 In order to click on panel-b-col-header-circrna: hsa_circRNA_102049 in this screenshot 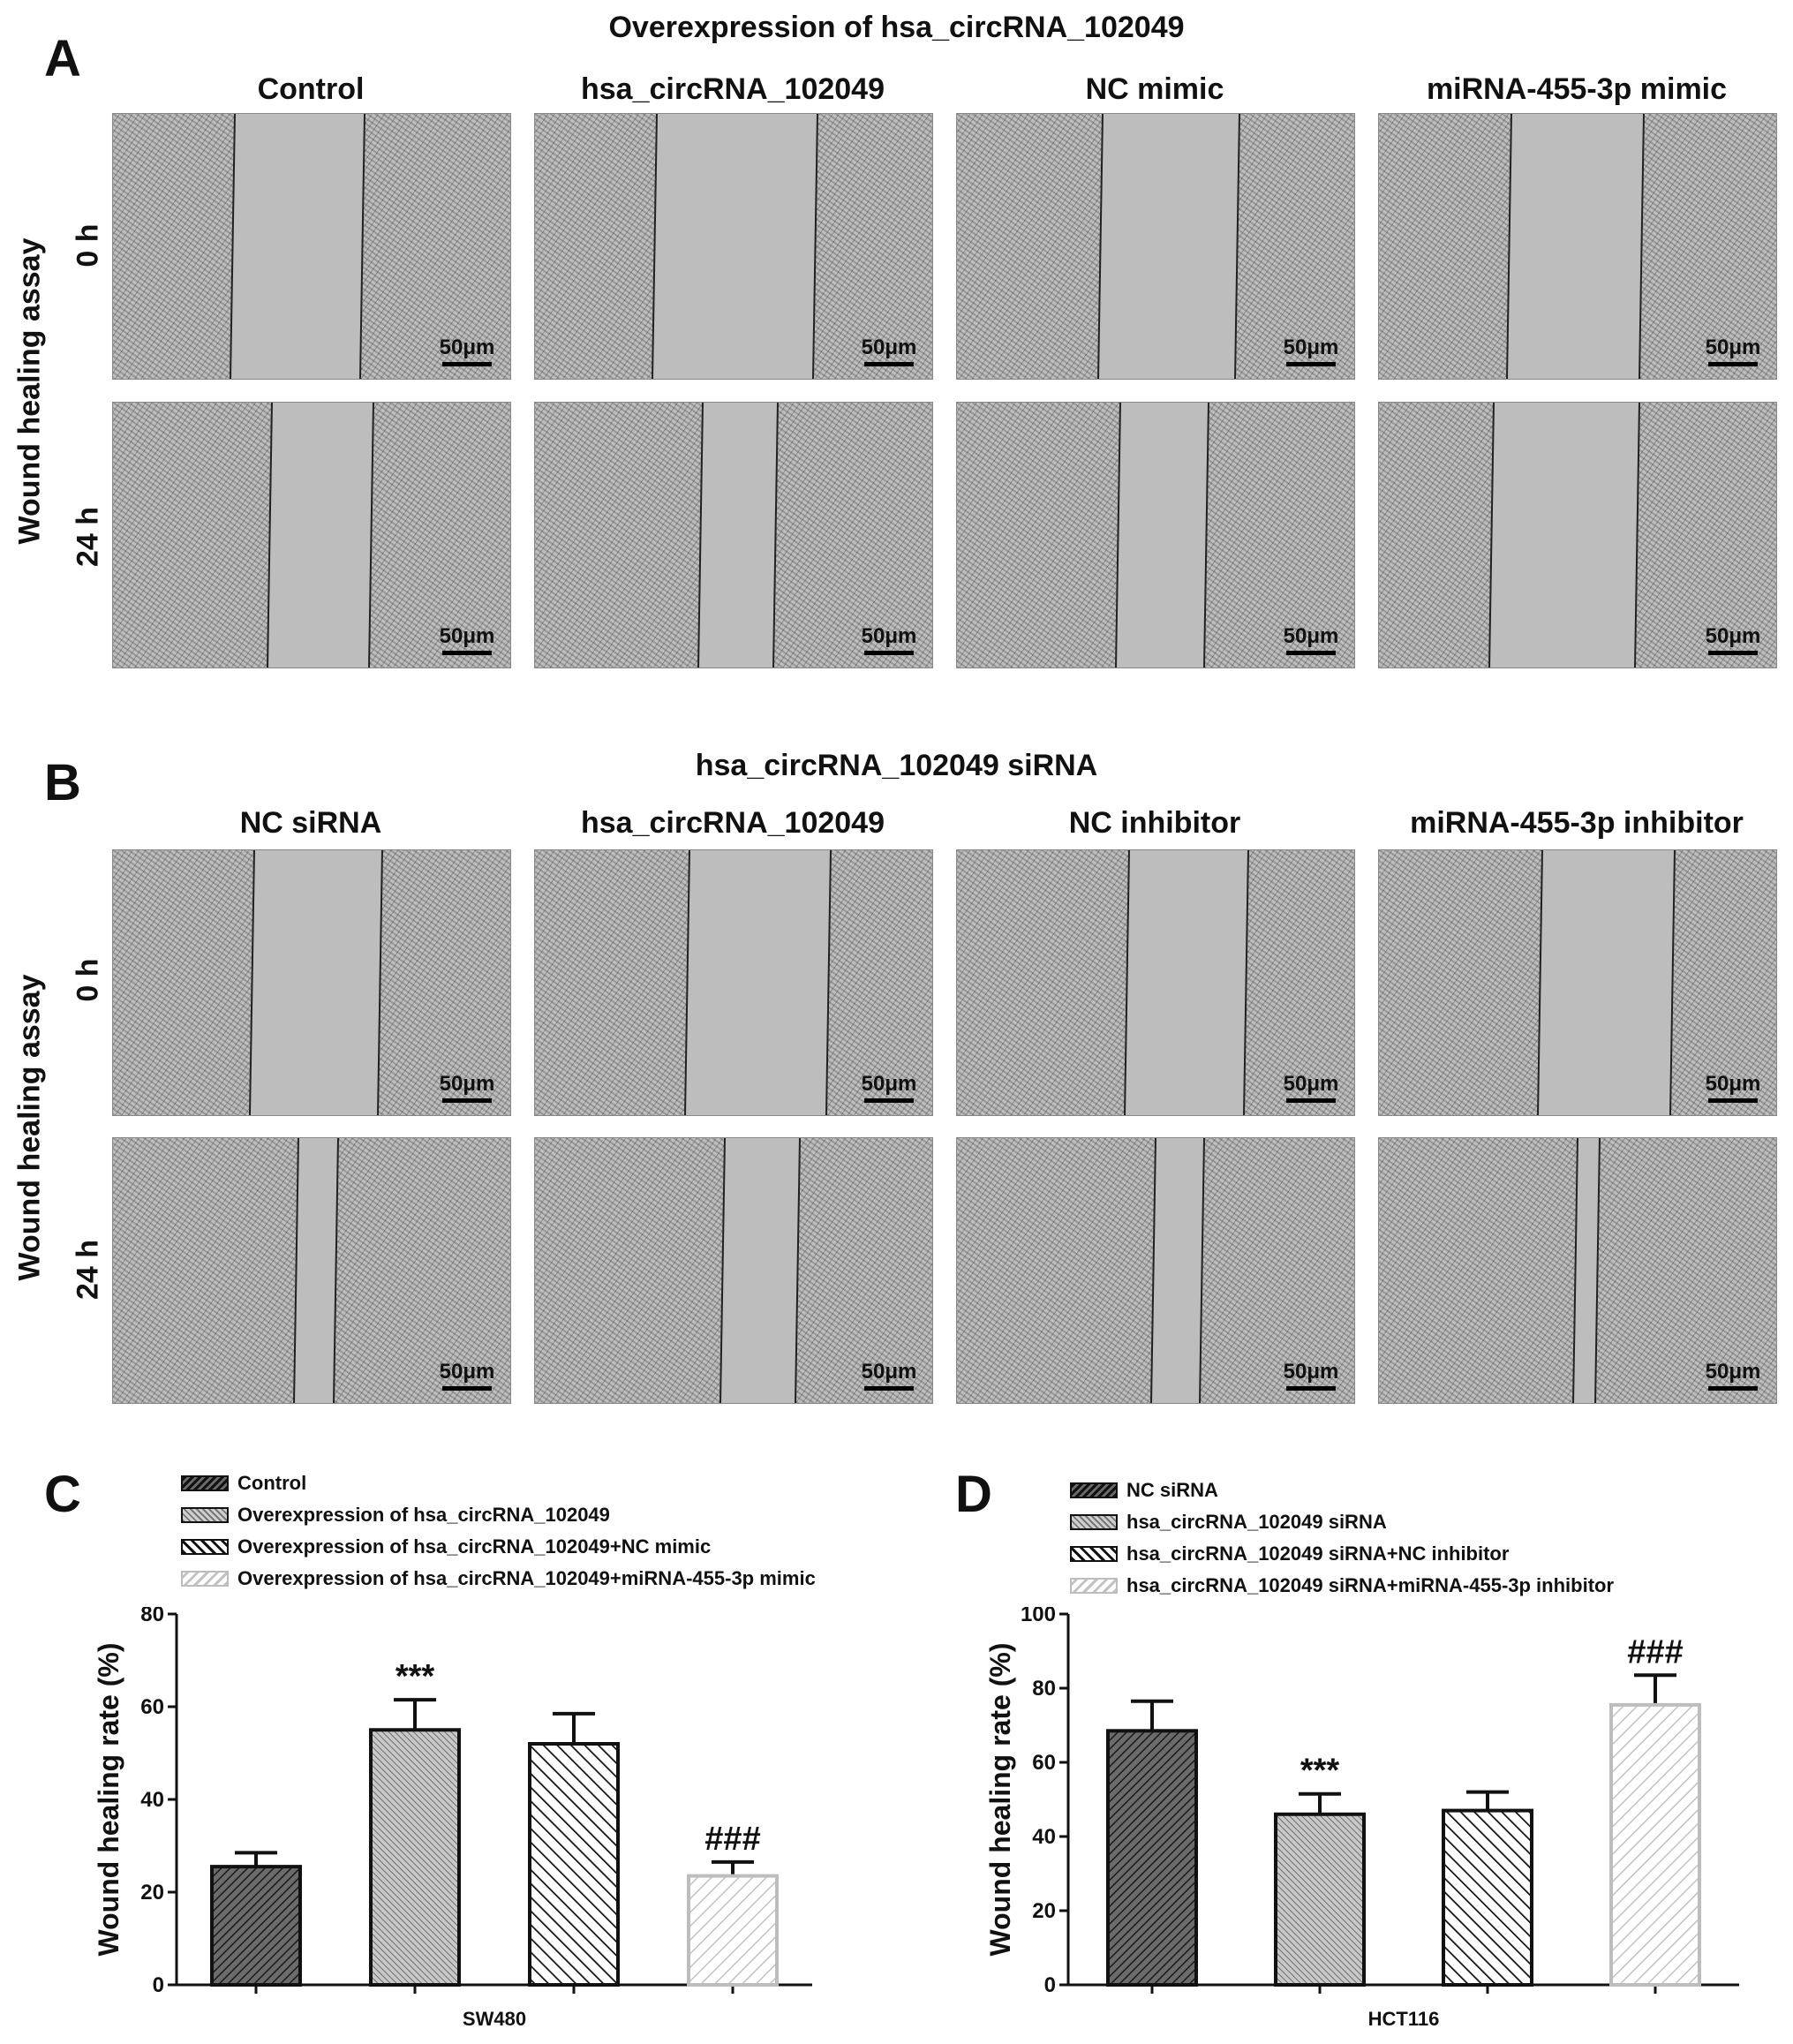, I will do `click(732, 823)`.